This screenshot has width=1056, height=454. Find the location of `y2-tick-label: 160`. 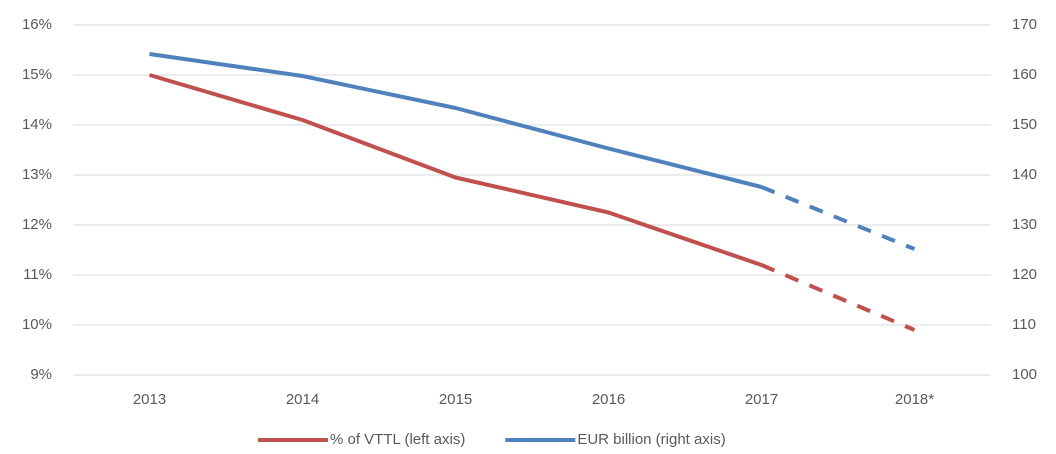

y2-tick-label: 160 is located at coordinates (1024, 74).